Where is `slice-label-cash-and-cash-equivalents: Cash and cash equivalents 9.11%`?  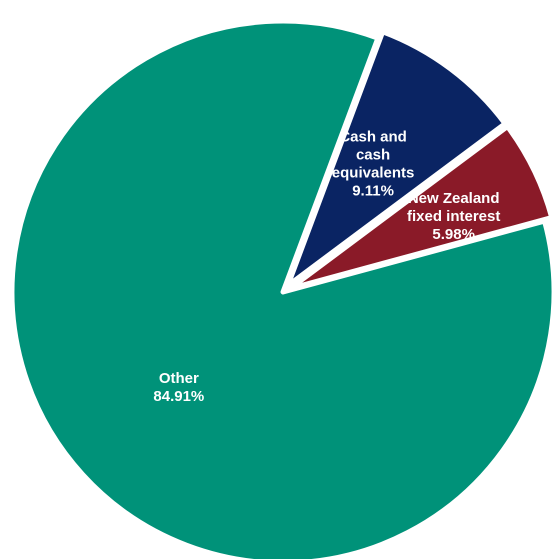
slice-label-cash-and-cash-equivalents: Cash and cash equivalents 9.11% is located at coordinates (373, 163).